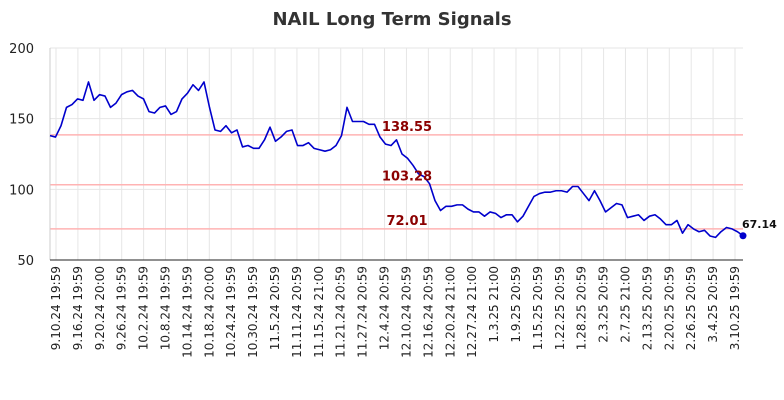 The height and width of the screenshot is (400, 784). What do you see at coordinates (209, 312) in the screenshot?
I see `x-tick-label: 10.18.24 20:00` at bounding box center [209, 312].